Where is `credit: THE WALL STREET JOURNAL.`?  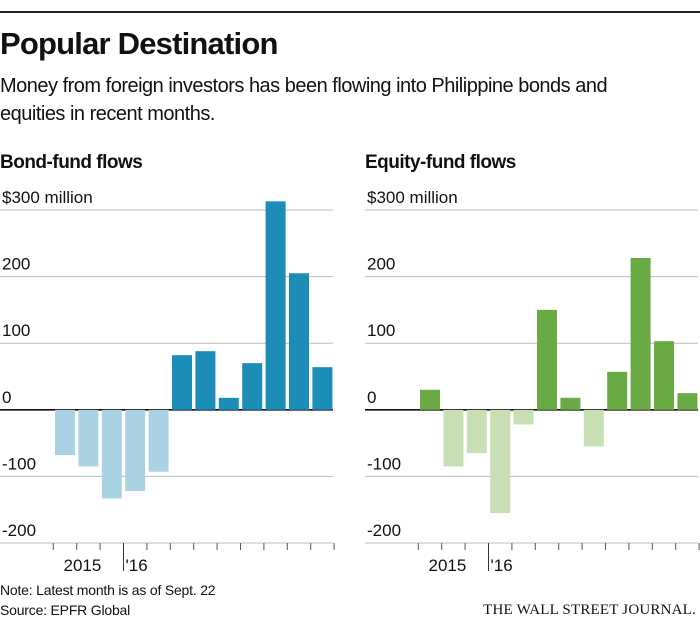 credit: THE WALL STREET JOURNAL. is located at coordinates (589, 610).